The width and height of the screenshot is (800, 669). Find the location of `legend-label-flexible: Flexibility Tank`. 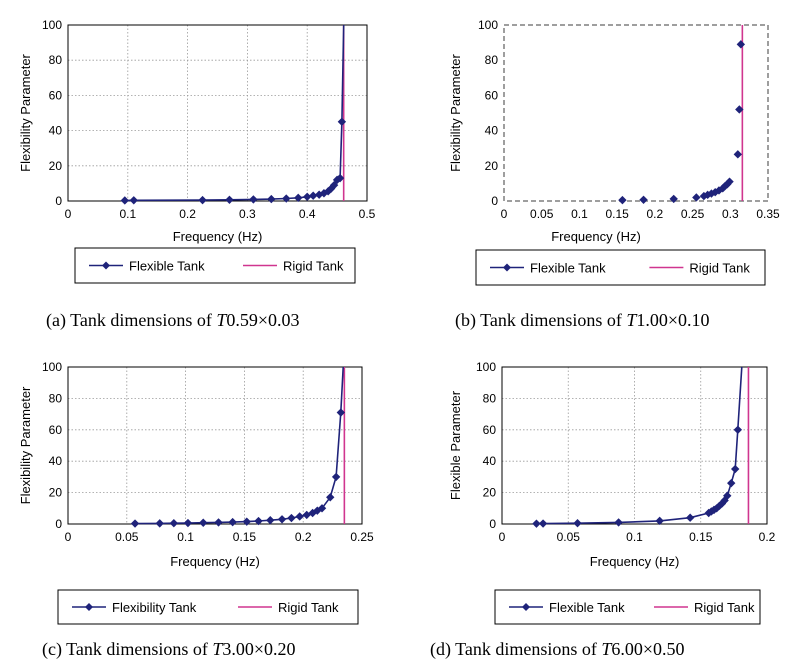

legend-label-flexible: Flexibility Tank is located at coordinates (154, 607).